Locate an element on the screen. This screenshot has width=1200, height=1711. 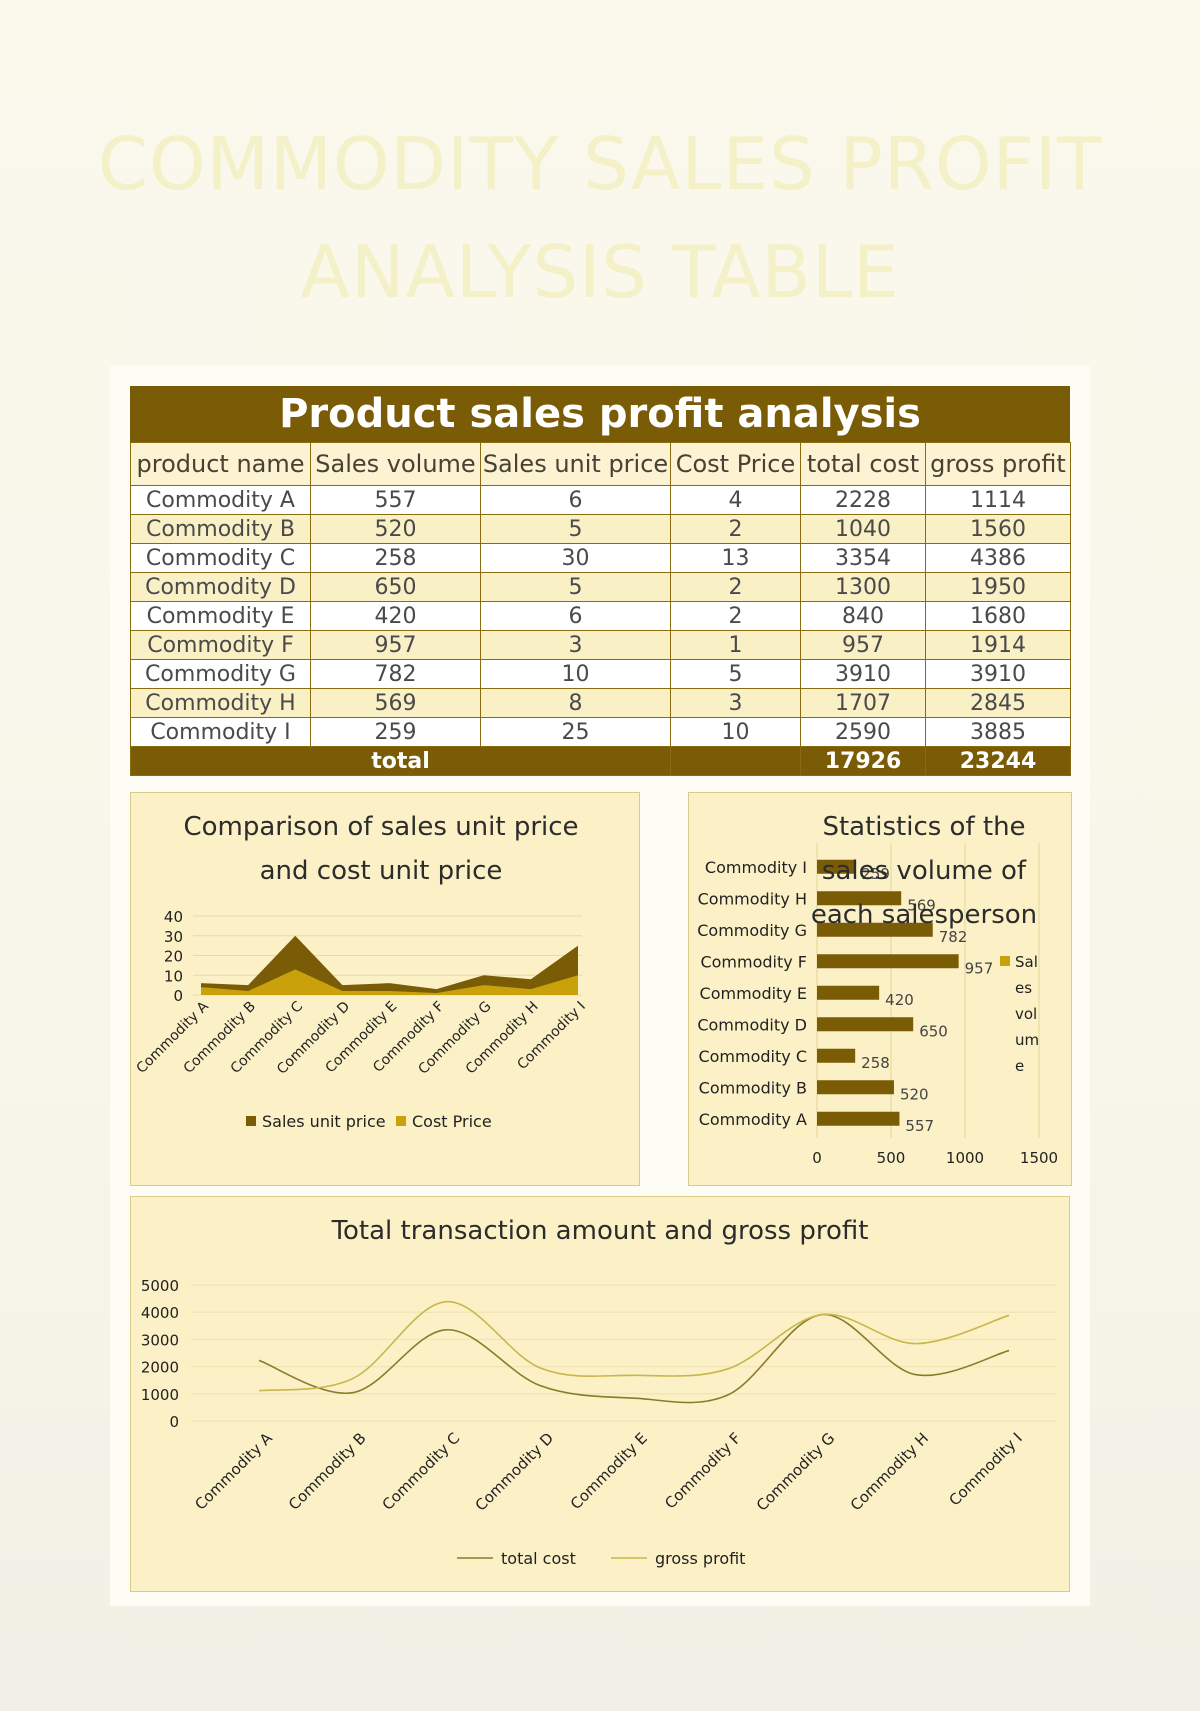
data-label: 520 is located at coordinates (914, 1094).